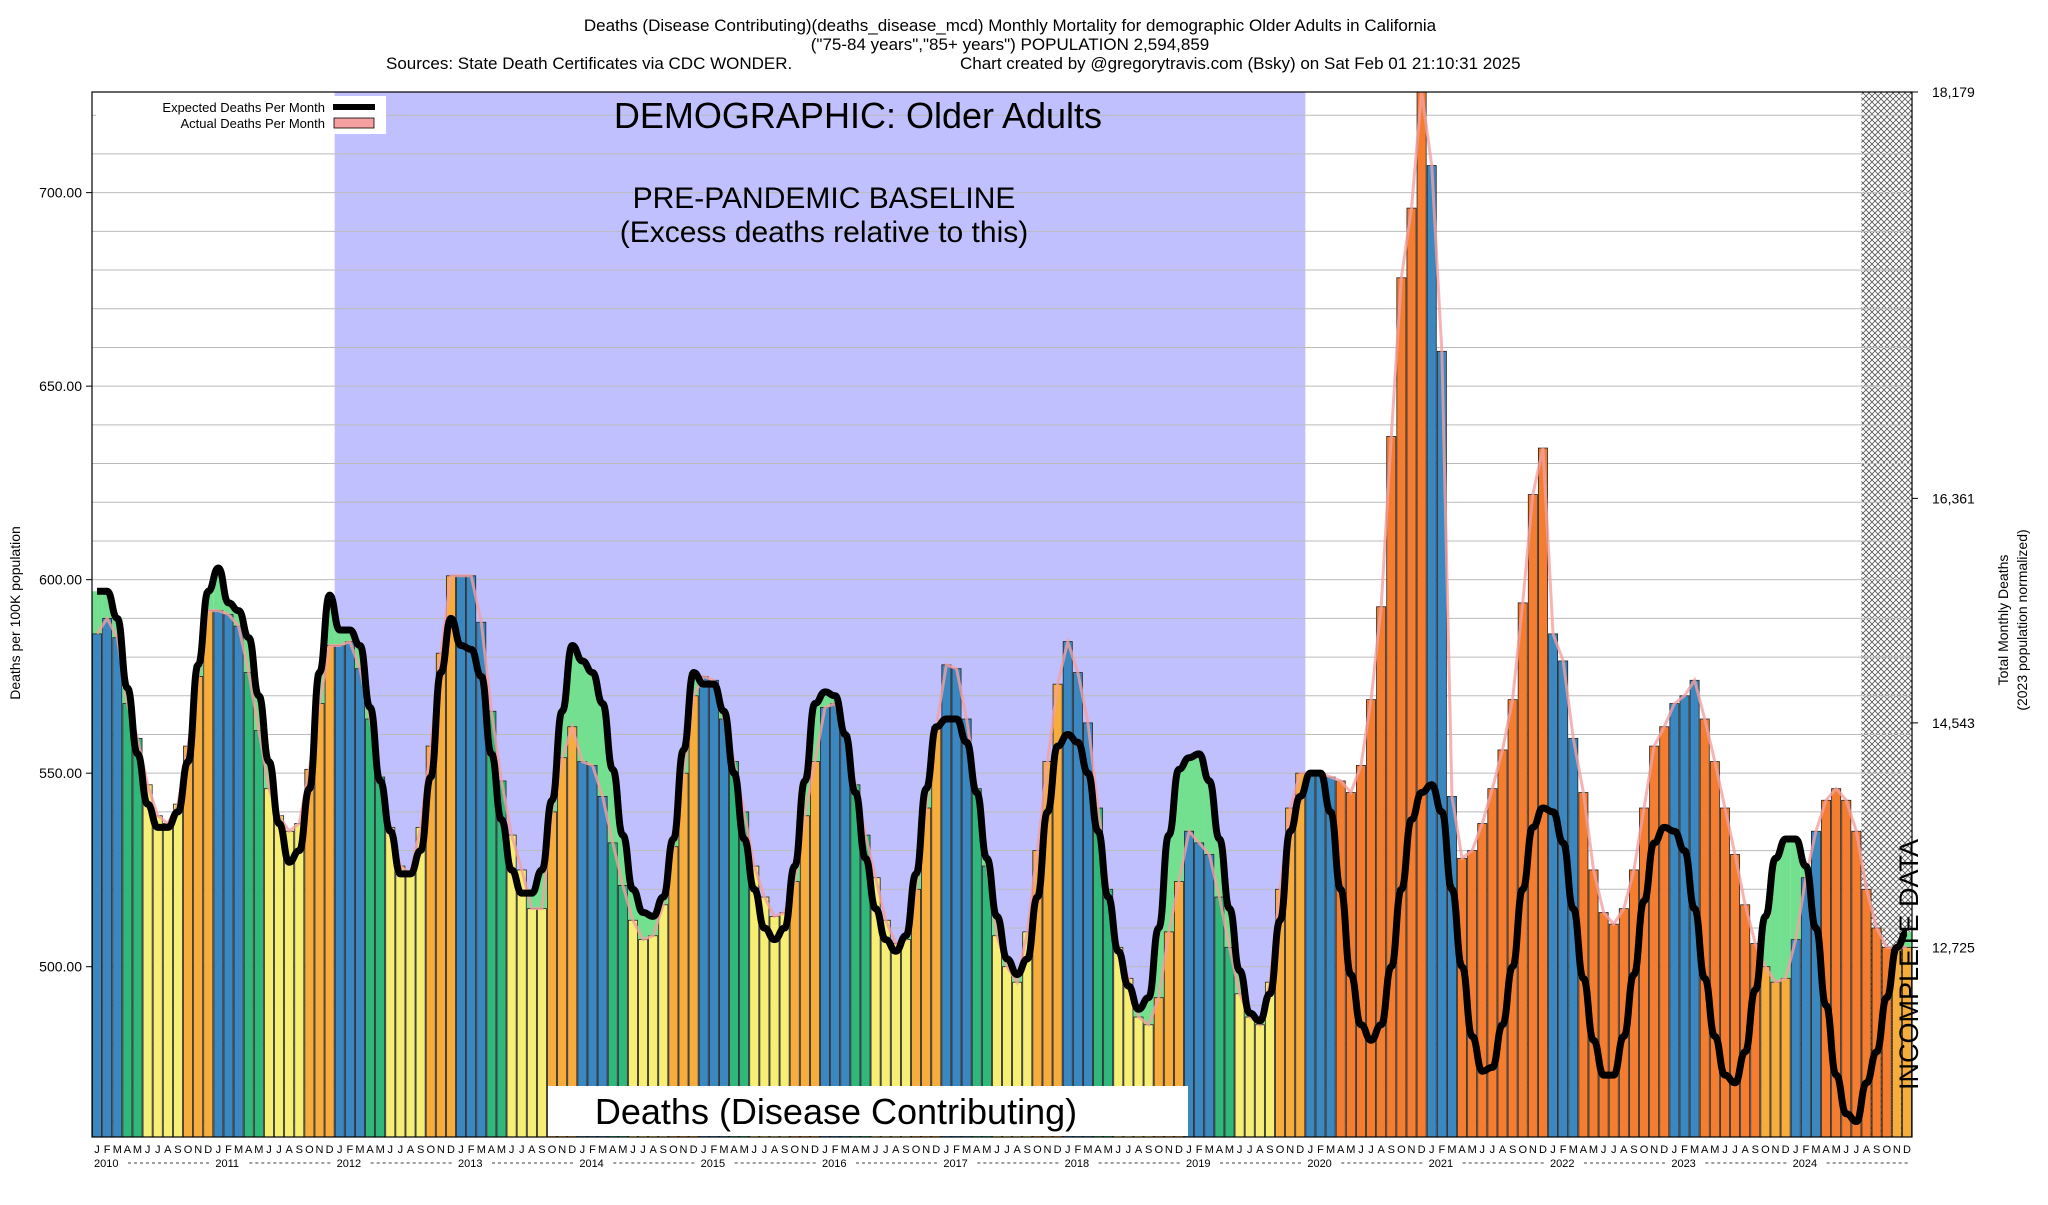  I want to click on metric-label-box, so click(868, 1111).